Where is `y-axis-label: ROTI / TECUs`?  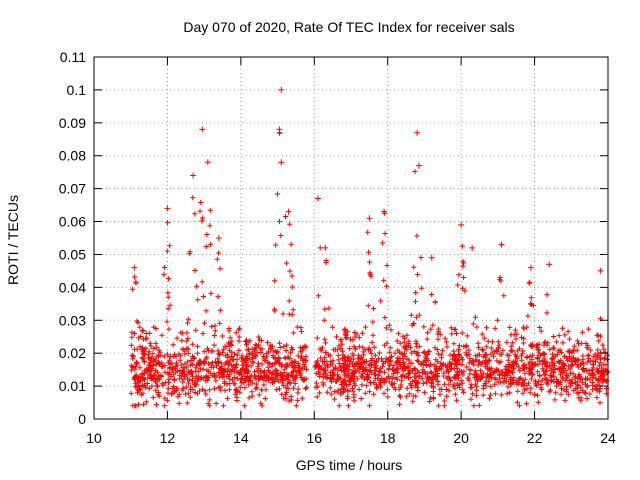
y-axis-label: ROTI / TECUs is located at coordinates (13, 240).